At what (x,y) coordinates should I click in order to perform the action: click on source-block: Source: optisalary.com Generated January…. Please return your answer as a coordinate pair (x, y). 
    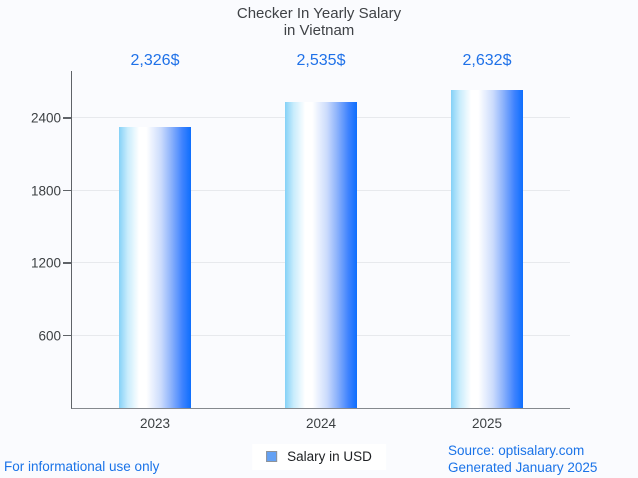
    Looking at the image, I should click on (522, 459).